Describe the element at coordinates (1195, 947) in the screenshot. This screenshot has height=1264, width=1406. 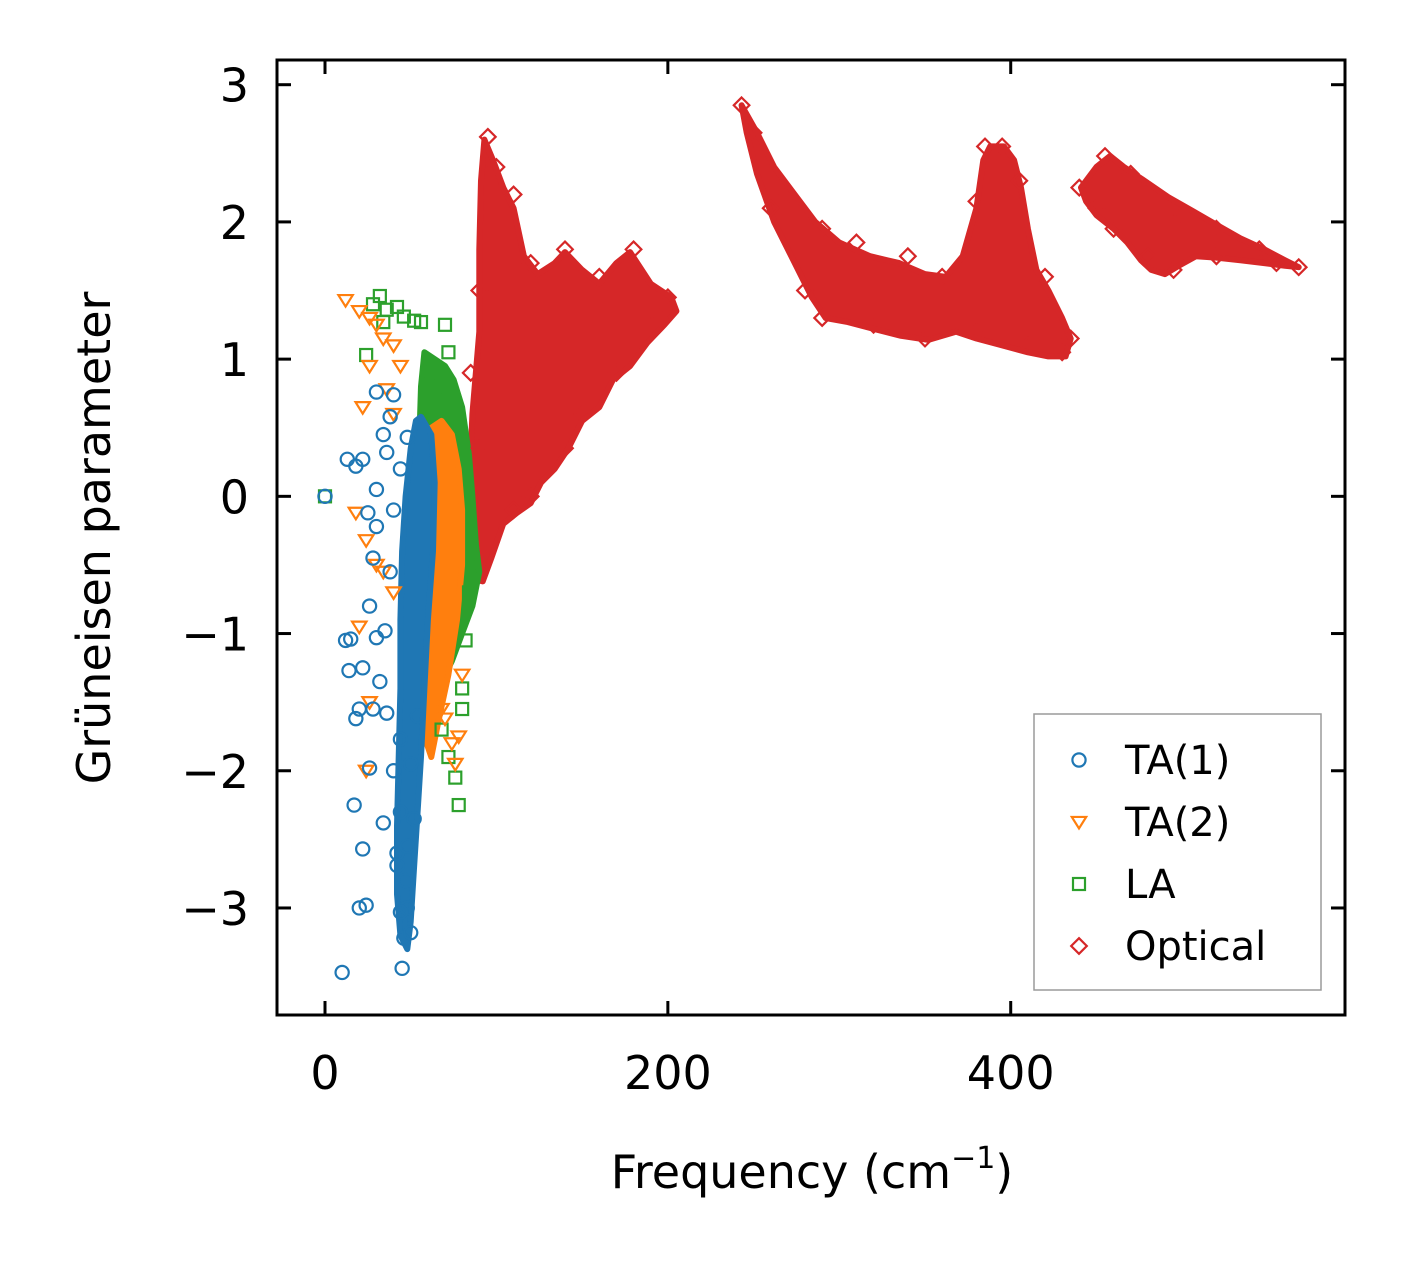
I see `legend-label: Optical` at that location.